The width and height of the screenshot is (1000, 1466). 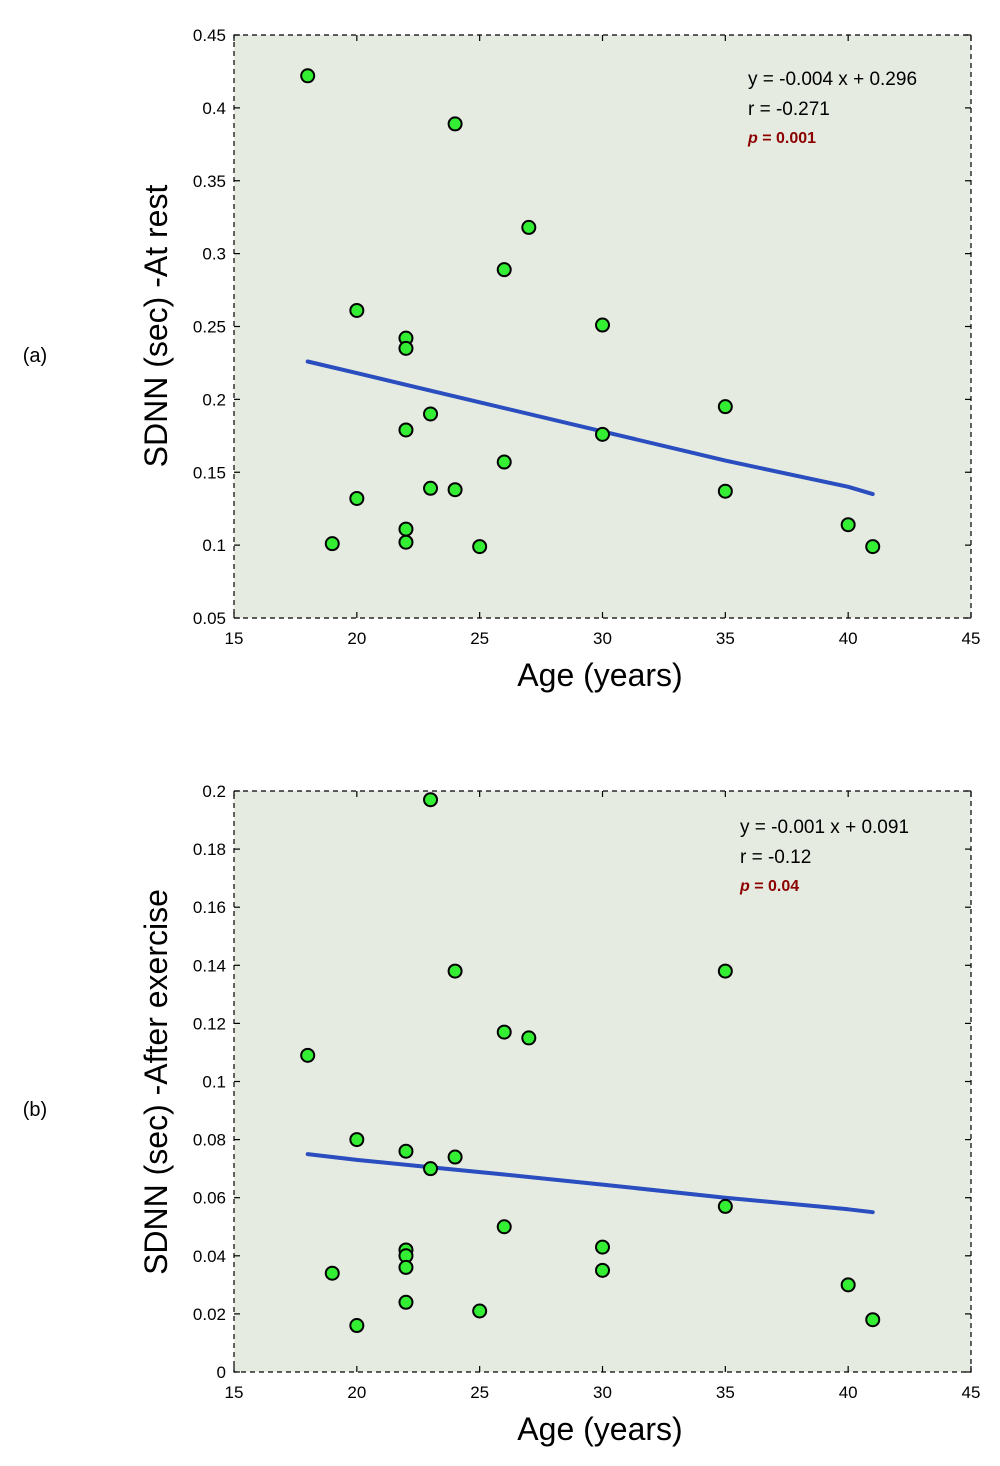 What do you see at coordinates (787, 138) in the screenshot?
I see `p-value-number: = 0.001` at bounding box center [787, 138].